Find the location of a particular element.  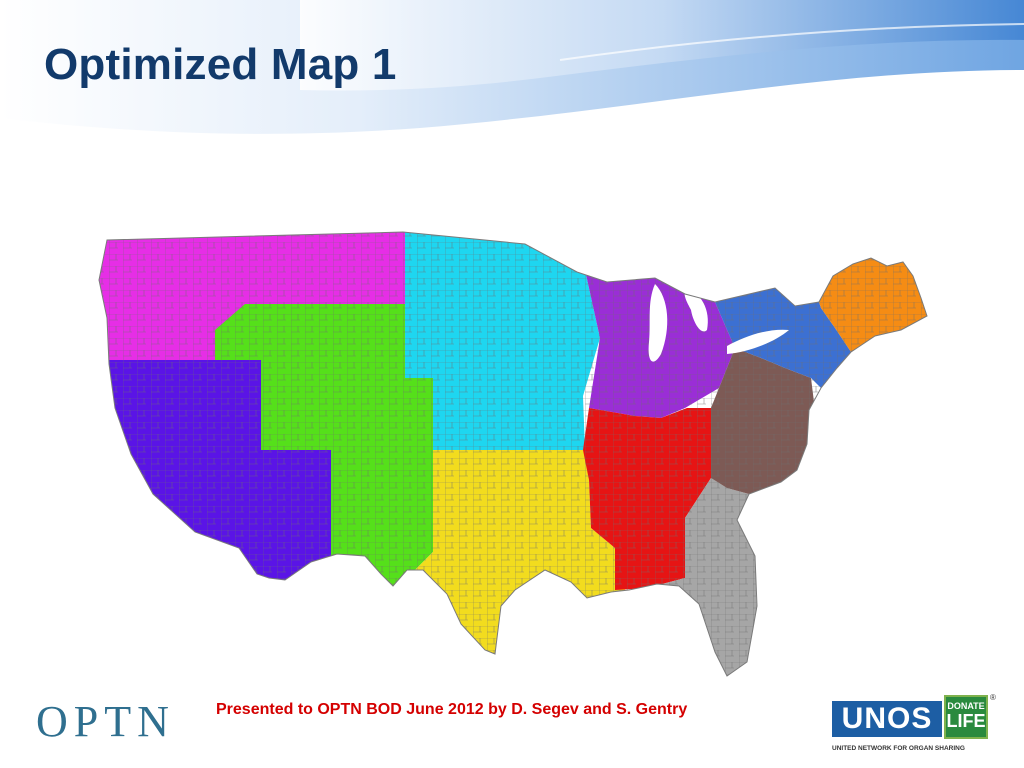

donate-label: DONATE is located at coordinates (966, 706).